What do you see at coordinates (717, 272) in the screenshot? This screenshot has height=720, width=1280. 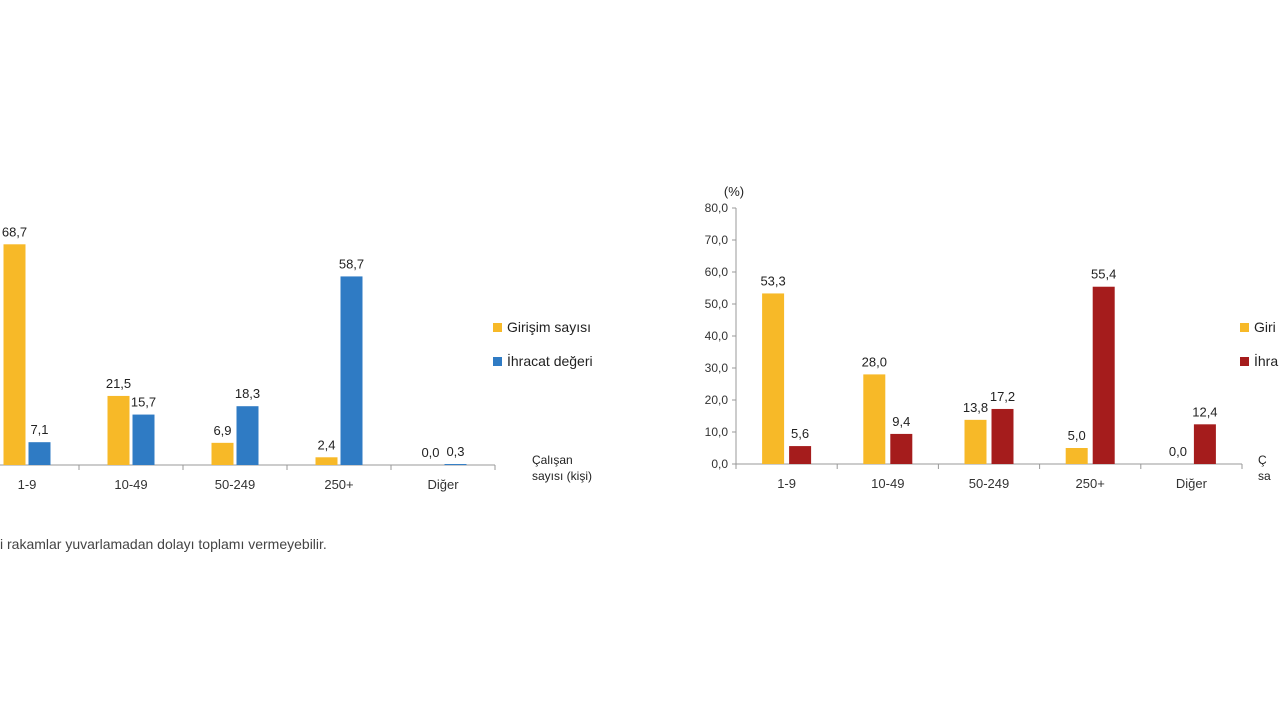 I see `right-y-tick-label: 60,0` at bounding box center [717, 272].